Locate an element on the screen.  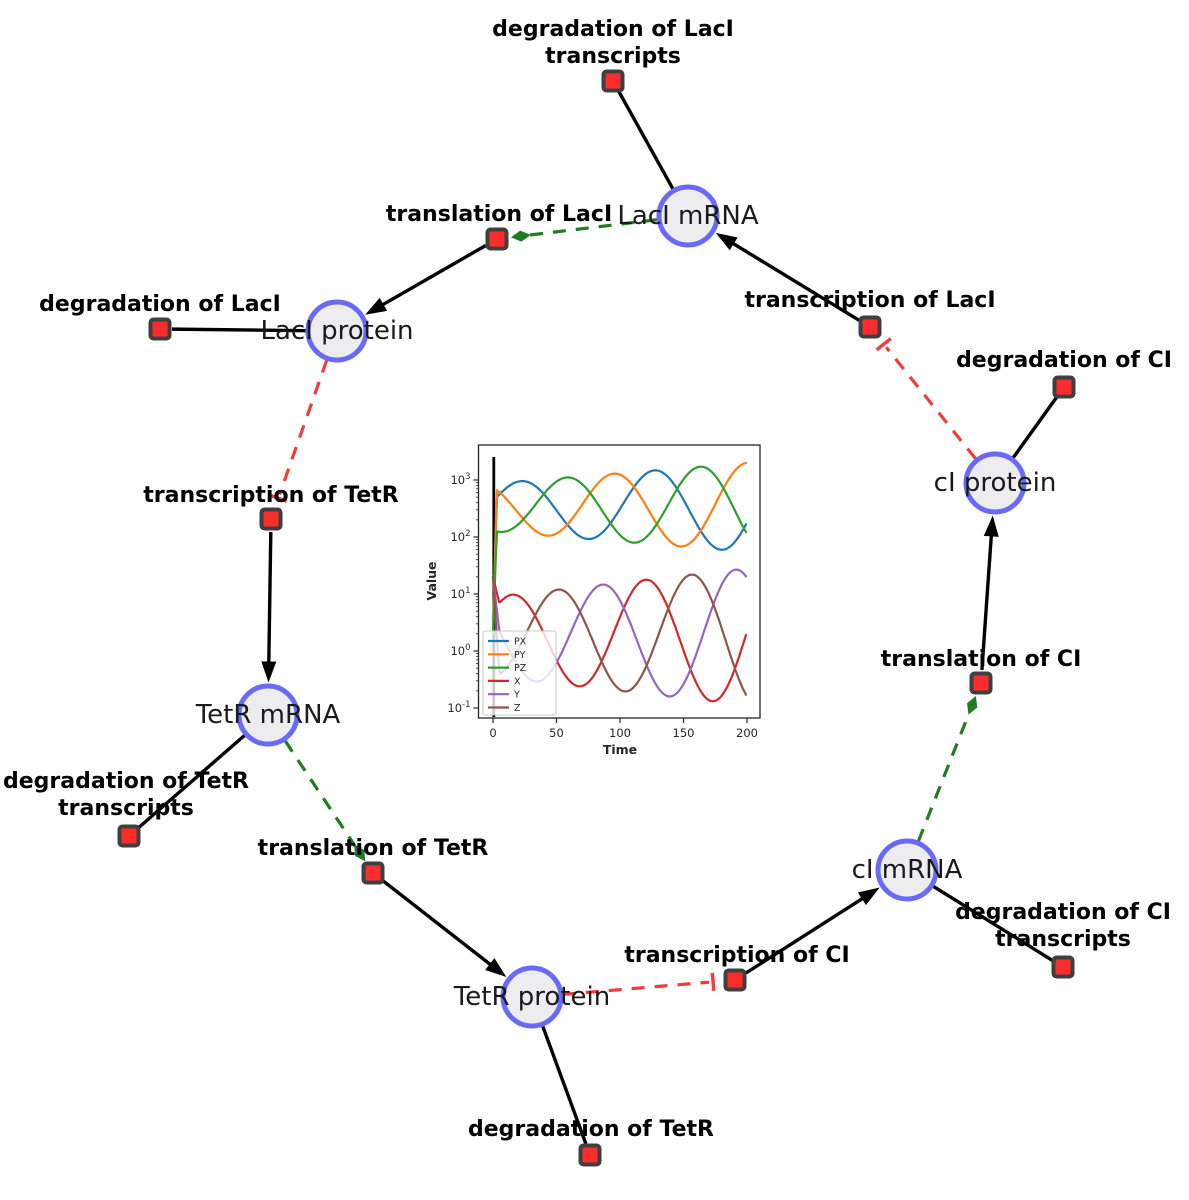
edge-translation-ci-to-ci-protein-arrowhead-icon is located at coordinates (991, 526).